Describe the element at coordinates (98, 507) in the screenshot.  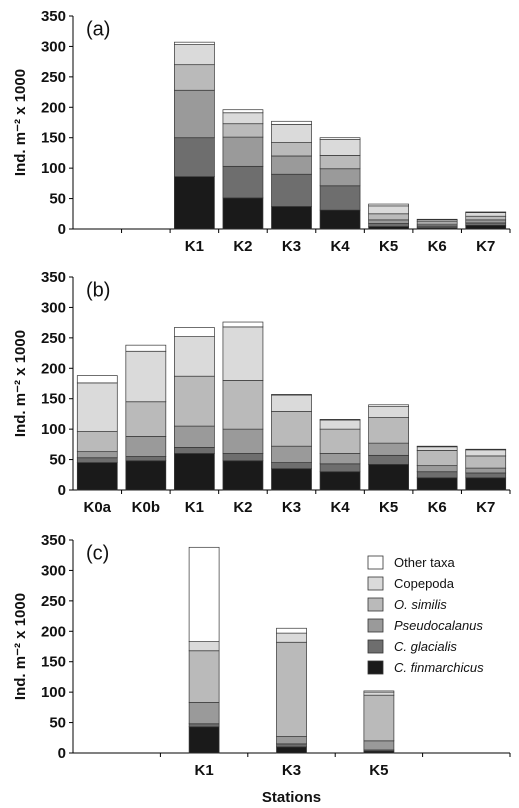
I see `x-tick-label: K0a` at that location.